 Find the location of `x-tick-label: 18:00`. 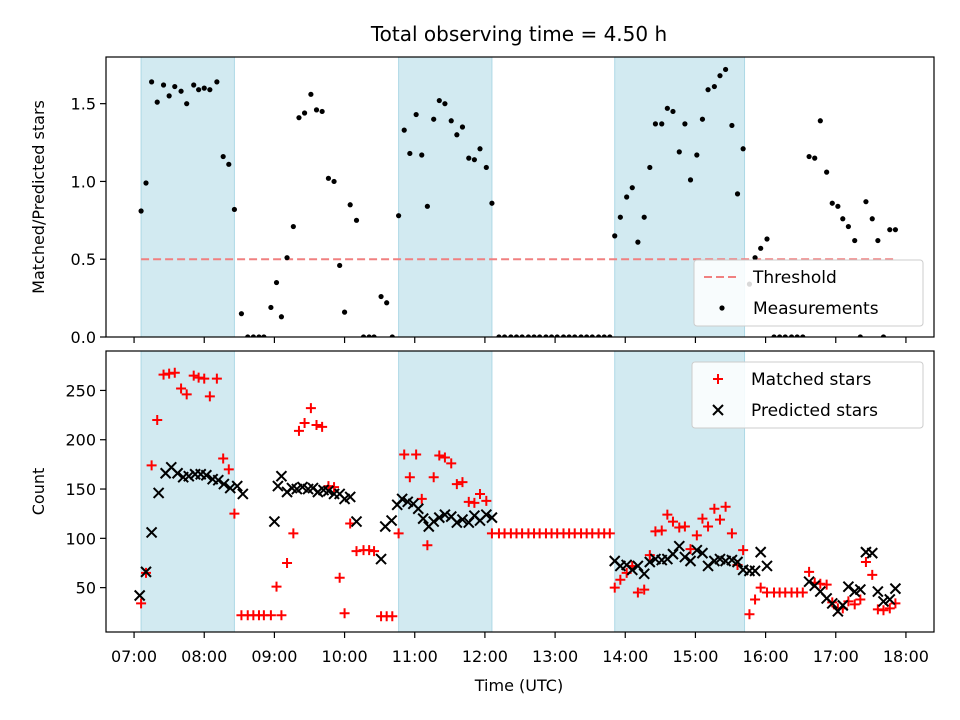

x-tick-label: 18:00 is located at coordinates (906, 656).